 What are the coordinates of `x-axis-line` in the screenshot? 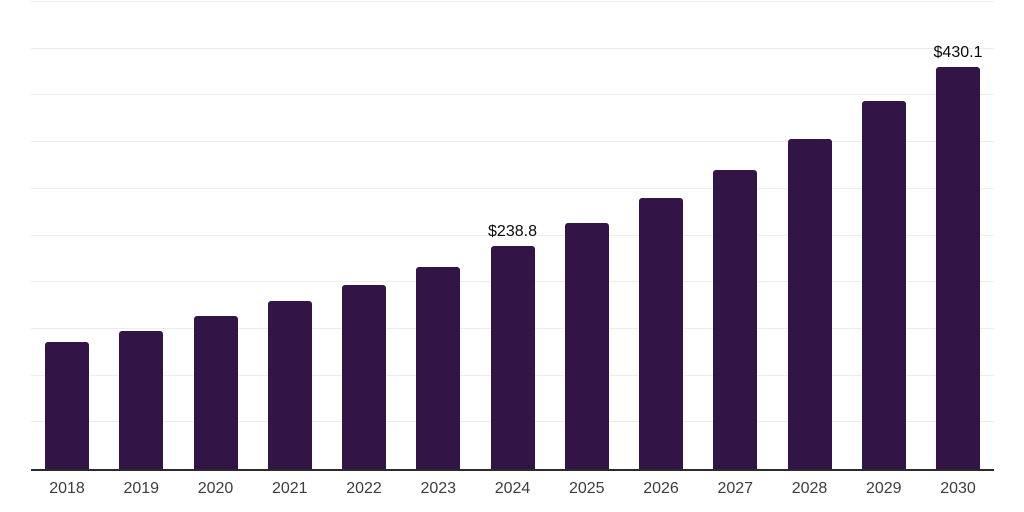 It's located at (512, 470).